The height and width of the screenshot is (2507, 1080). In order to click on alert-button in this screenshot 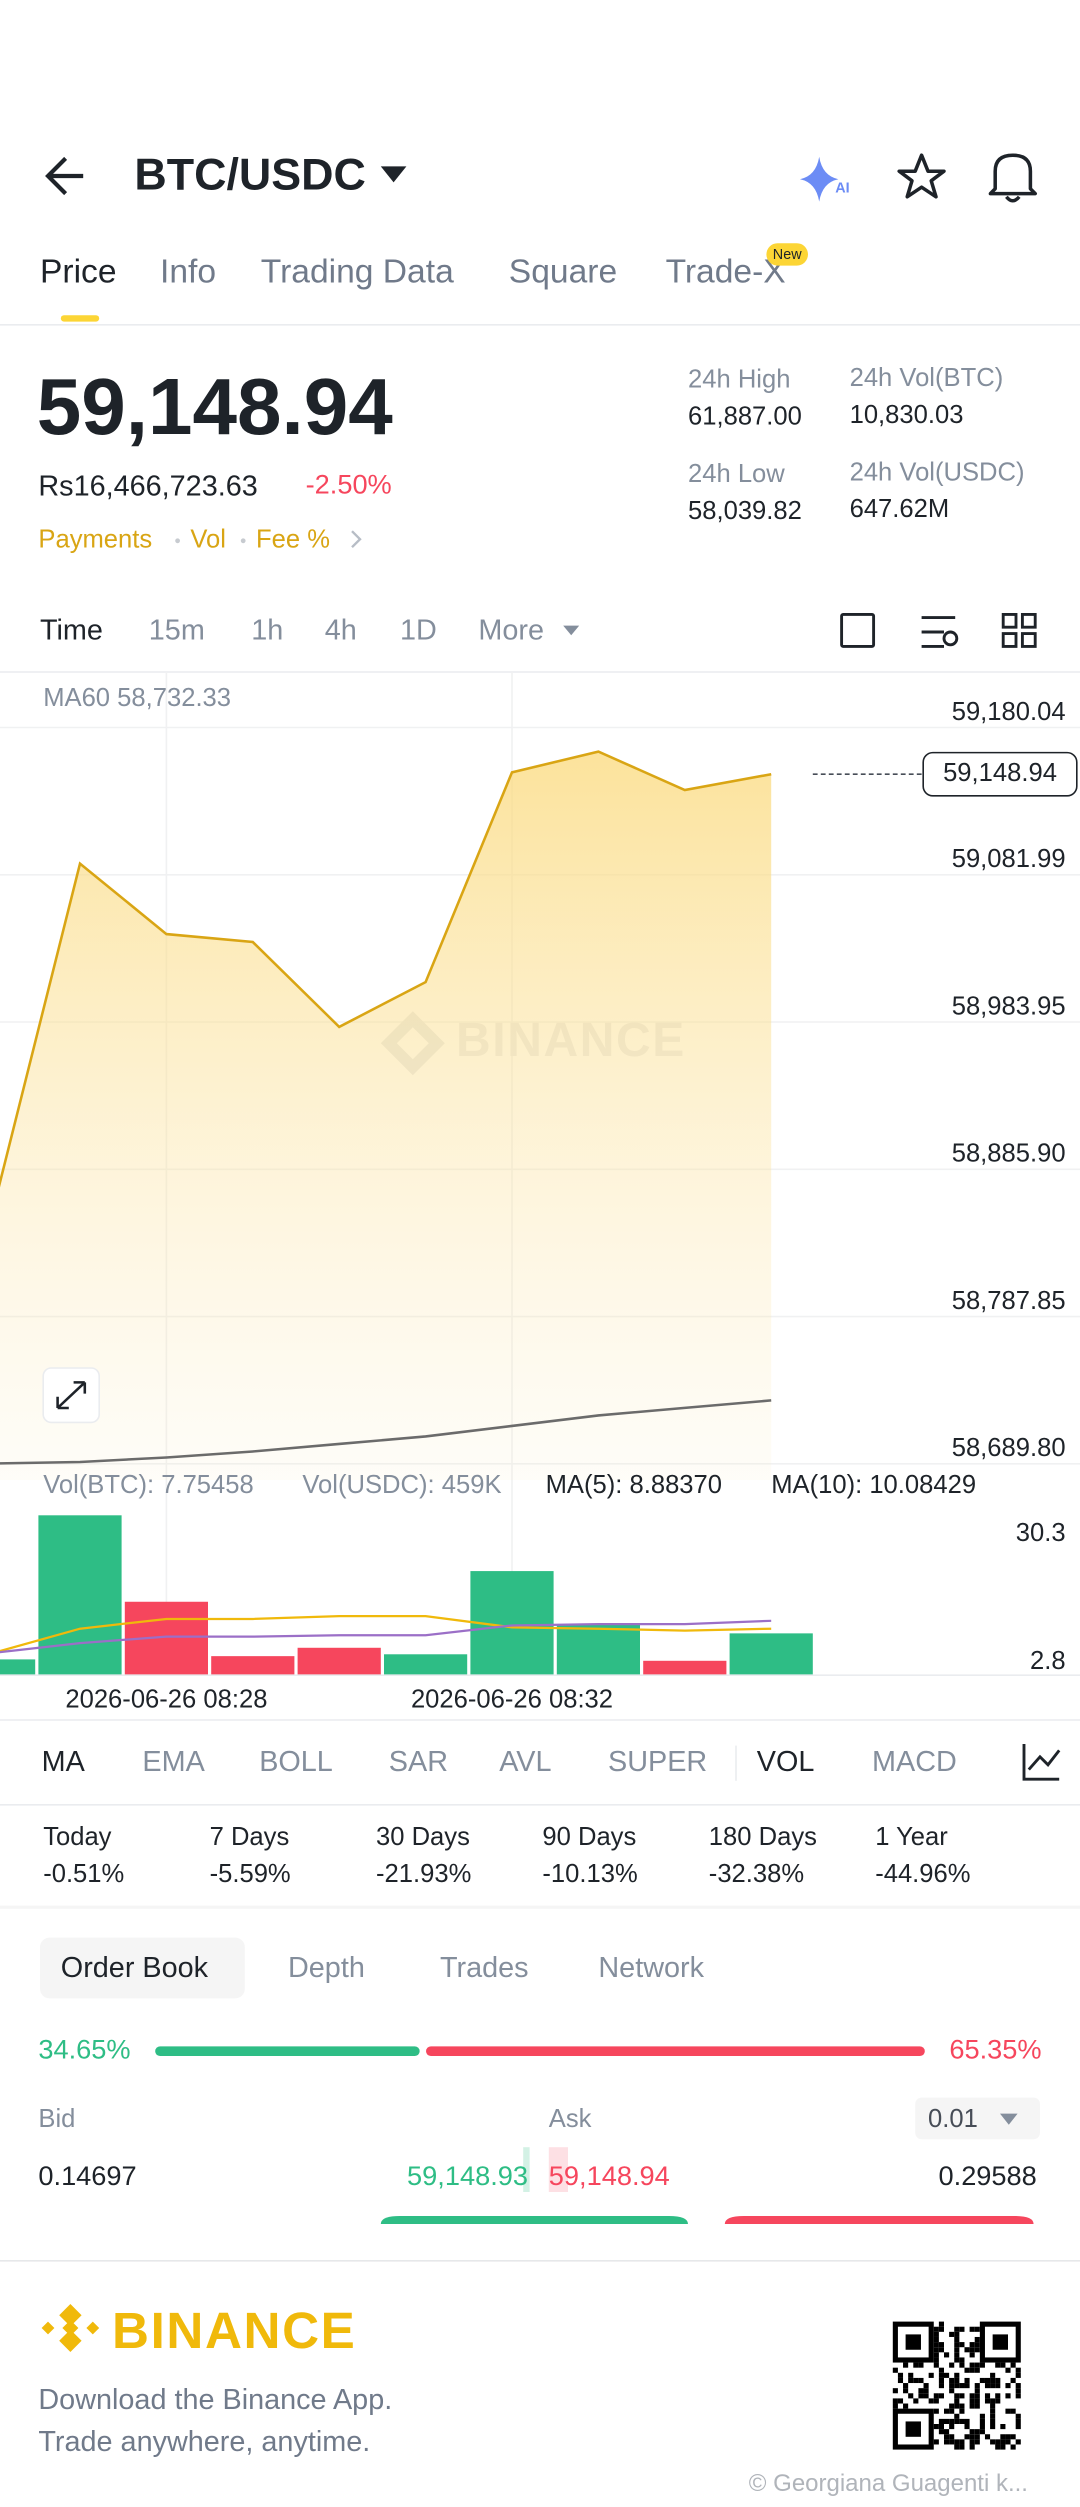, I will do `click(1012, 178)`.